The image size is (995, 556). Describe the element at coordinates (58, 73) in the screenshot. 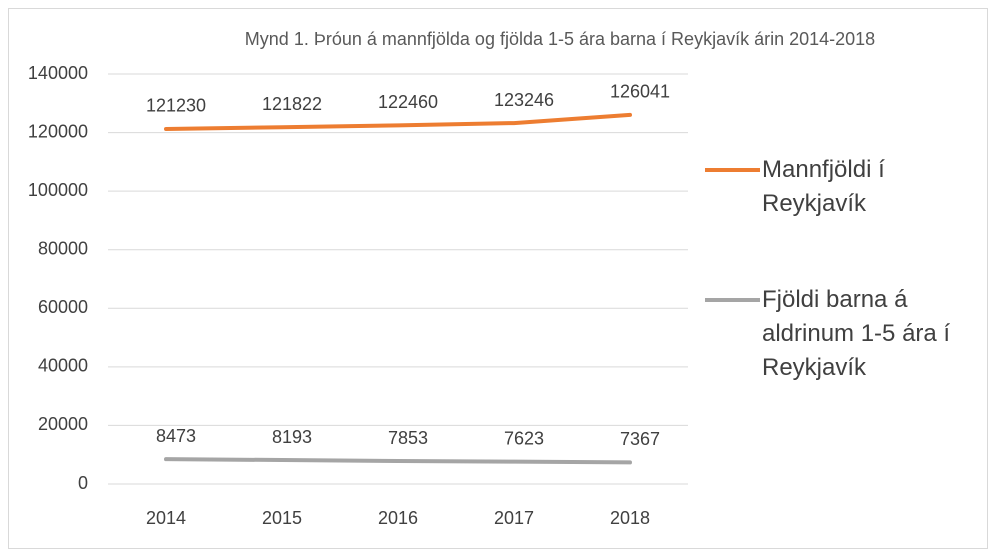

I see `y-tick-label: 140000` at that location.